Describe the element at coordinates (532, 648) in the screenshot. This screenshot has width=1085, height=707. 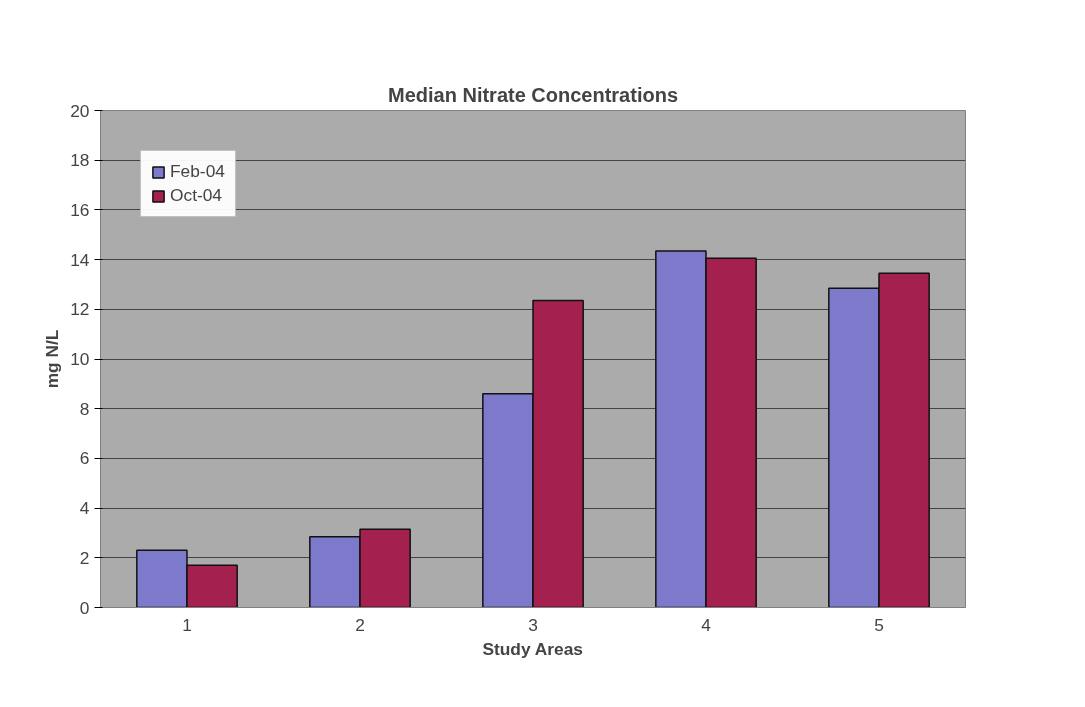
I see `x-axis-title: Study Areas` at that location.